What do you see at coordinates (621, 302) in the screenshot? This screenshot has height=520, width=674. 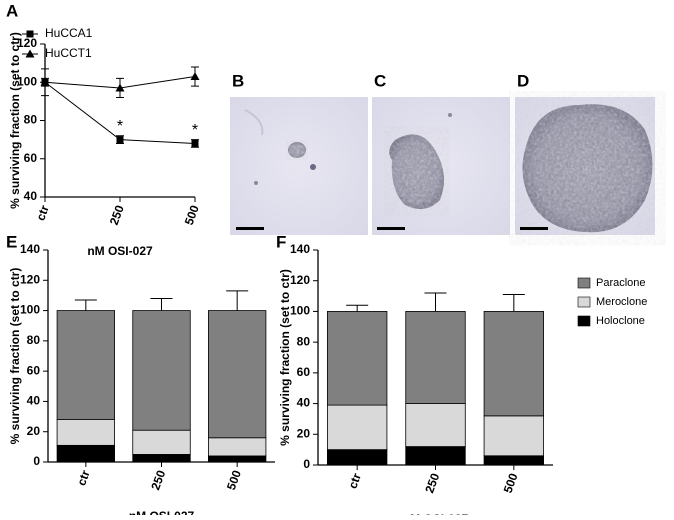 I see `legend-label: Meroclone` at bounding box center [621, 302].